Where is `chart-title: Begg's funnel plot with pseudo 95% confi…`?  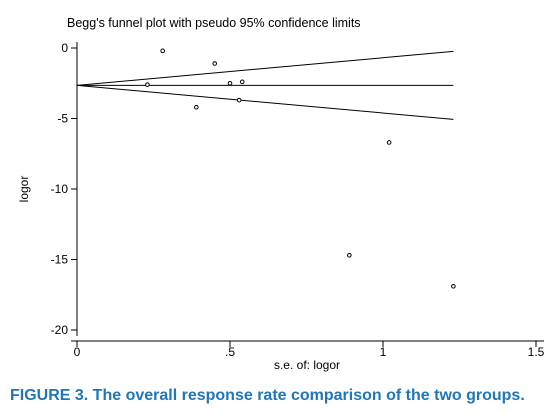 chart-title: Begg's funnel plot with pseudo 95% confi… is located at coordinates (214, 23).